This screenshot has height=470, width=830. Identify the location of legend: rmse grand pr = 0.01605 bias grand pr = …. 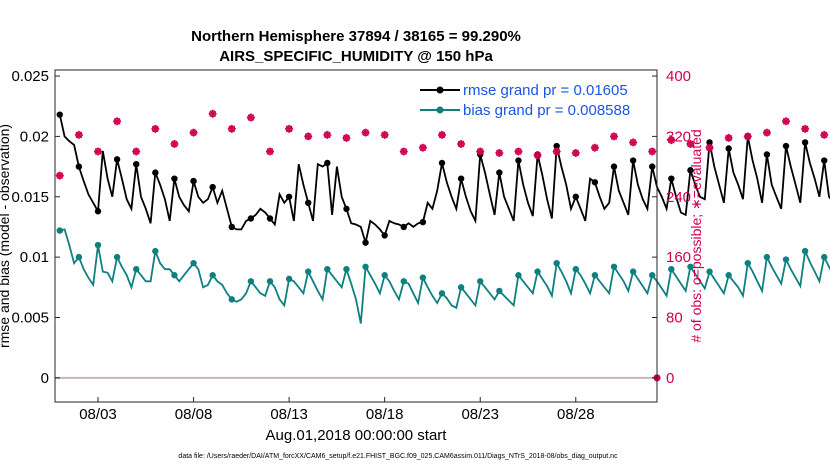
(525, 100).